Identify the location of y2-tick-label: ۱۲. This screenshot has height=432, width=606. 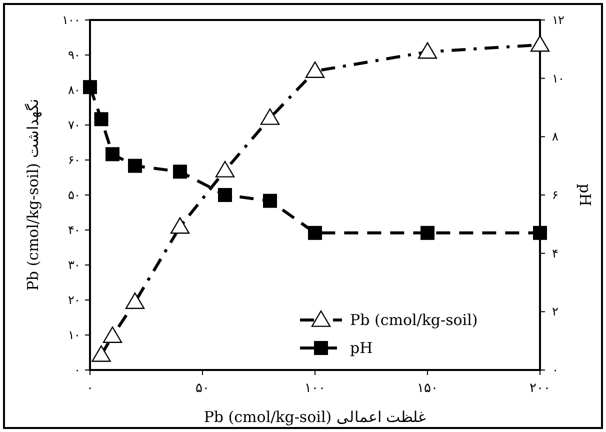
(558, 20).